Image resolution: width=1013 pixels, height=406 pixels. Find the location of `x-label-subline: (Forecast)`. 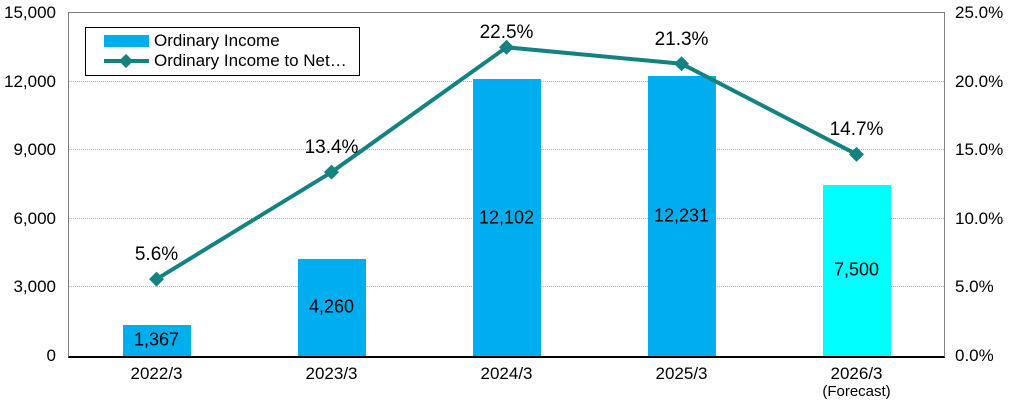

x-label-subline: (Forecast) is located at coordinates (856, 391).